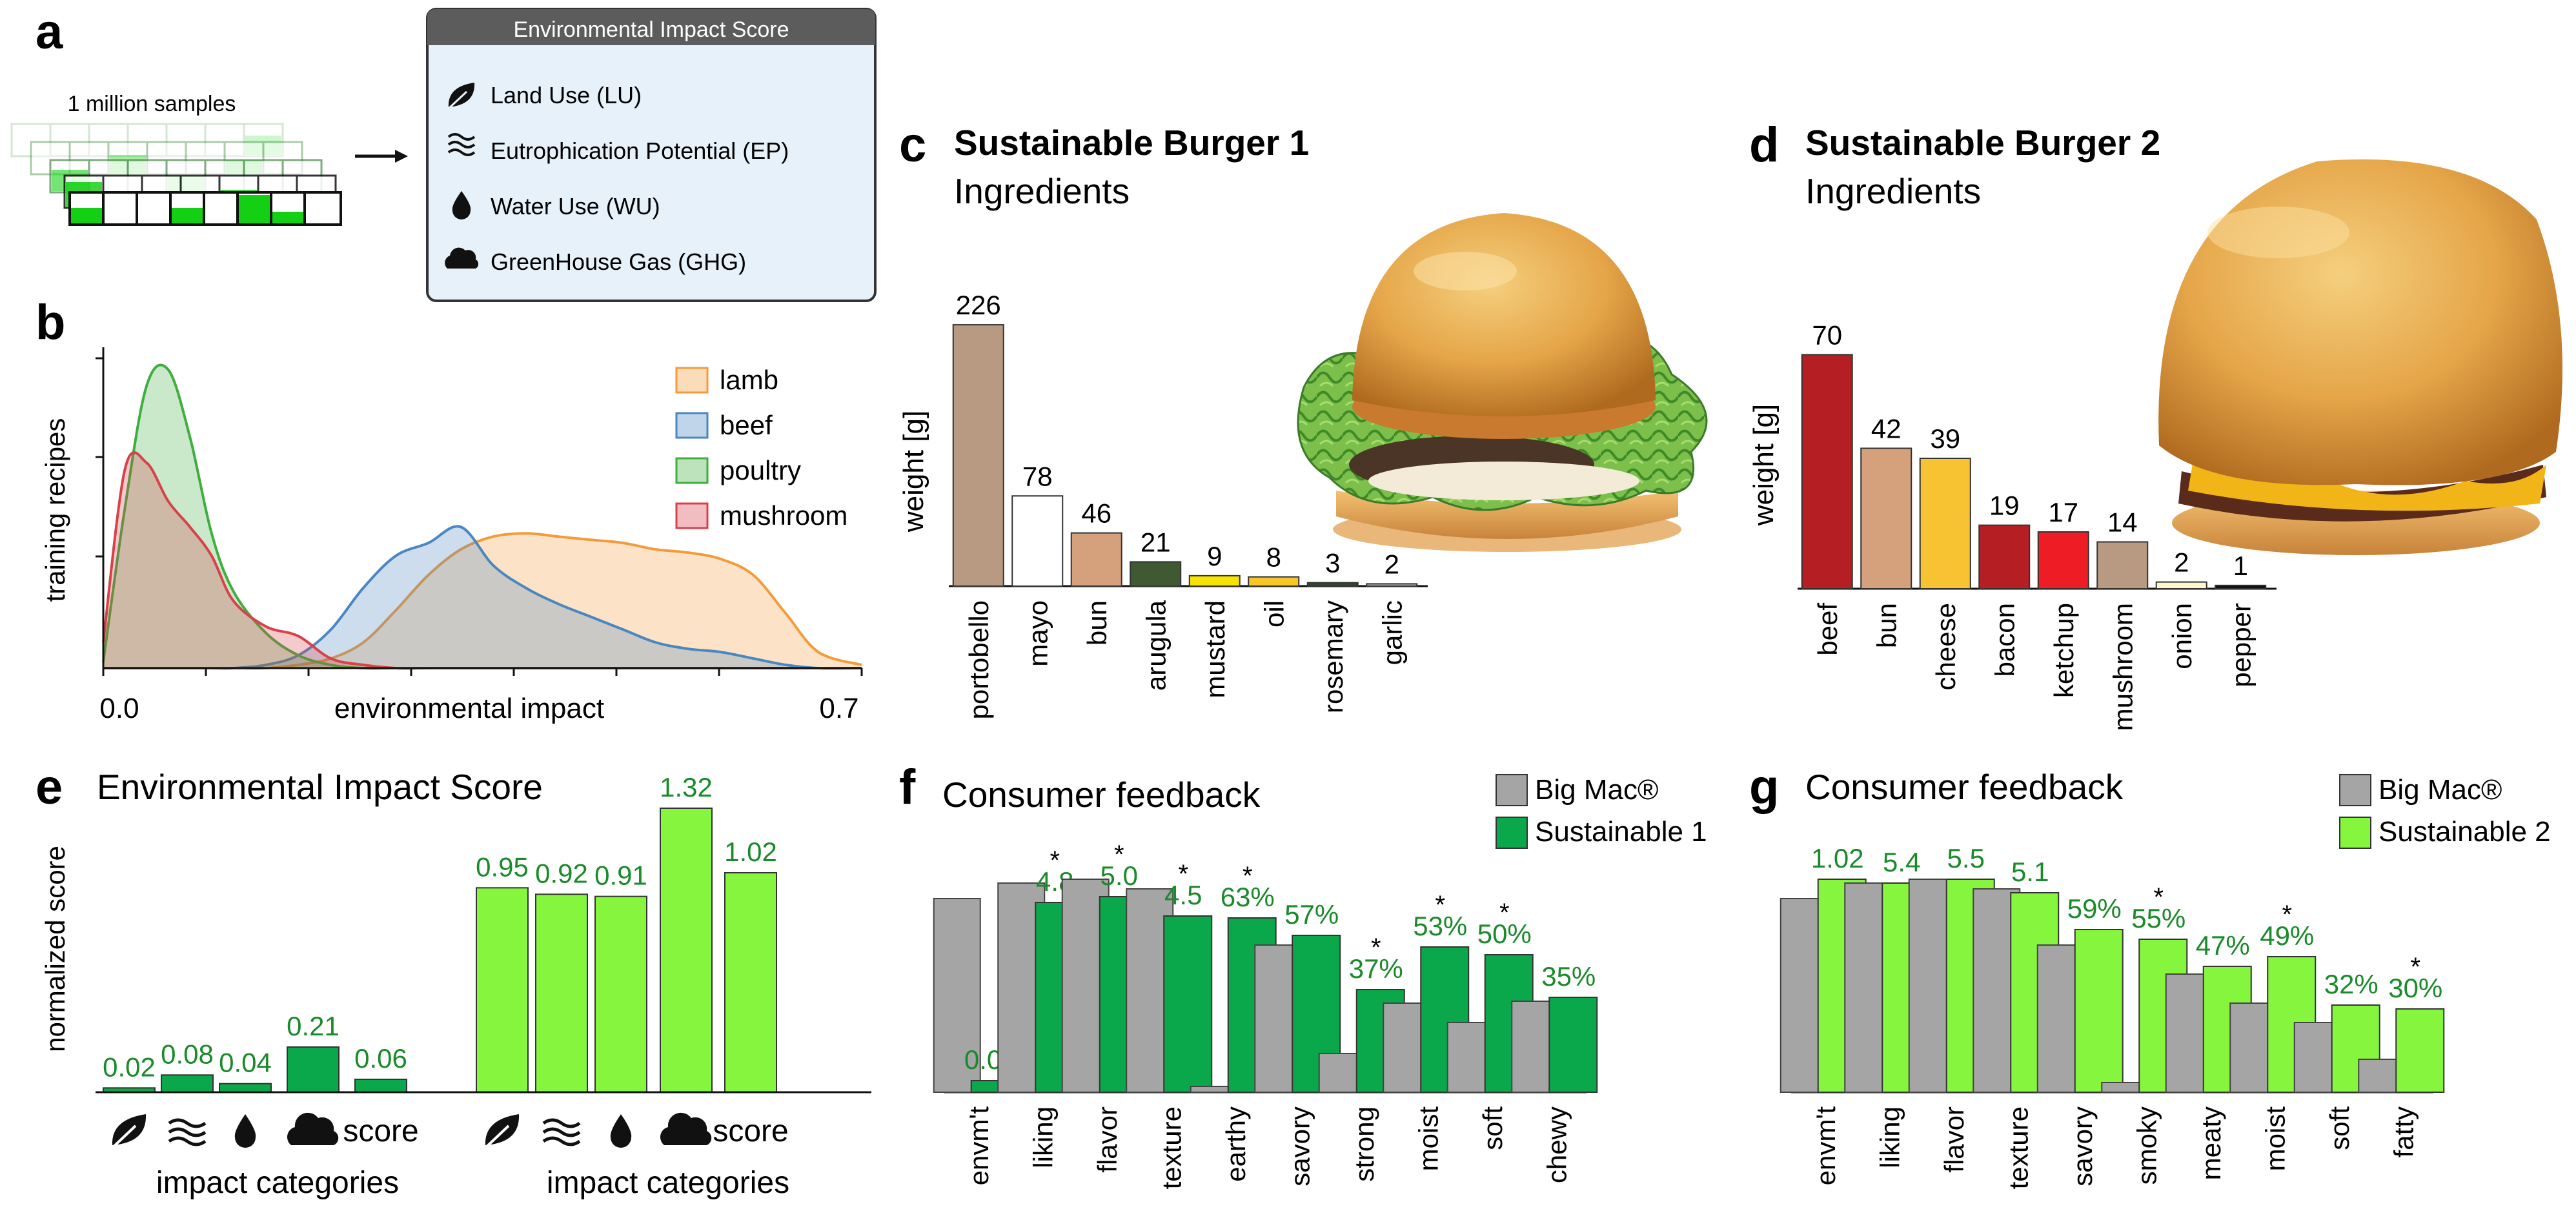 This screenshot has width=2576, height=1211. What do you see at coordinates (1392, 585) in the screenshot?
I see `bar-garlic` at bounding box center [1392, 585].